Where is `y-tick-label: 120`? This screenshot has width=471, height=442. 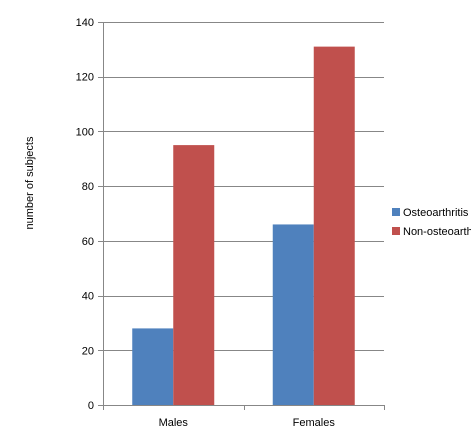 y-tick-label: 120 is located at coordinates (85, 78).